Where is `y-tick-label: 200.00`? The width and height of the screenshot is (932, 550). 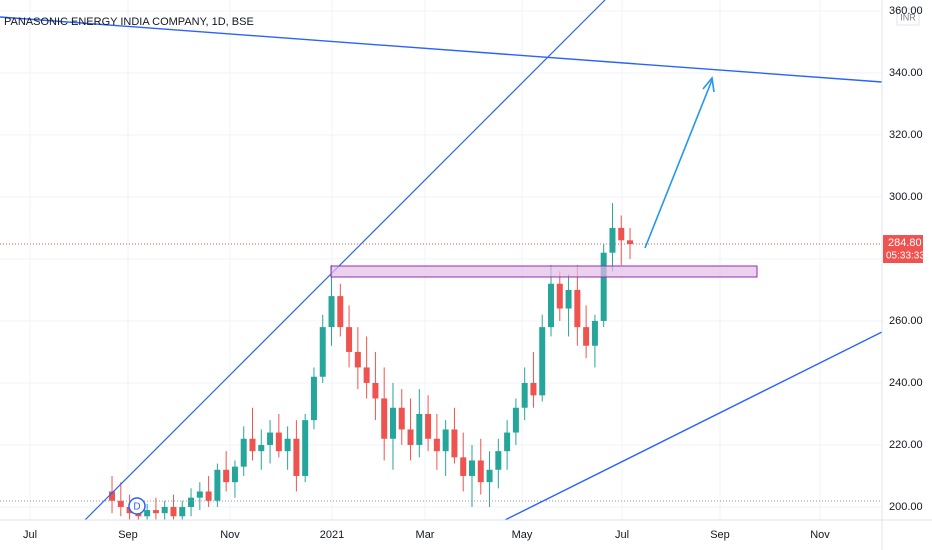
y-tick-label: 200.00 is located at coordinates (906, 507).